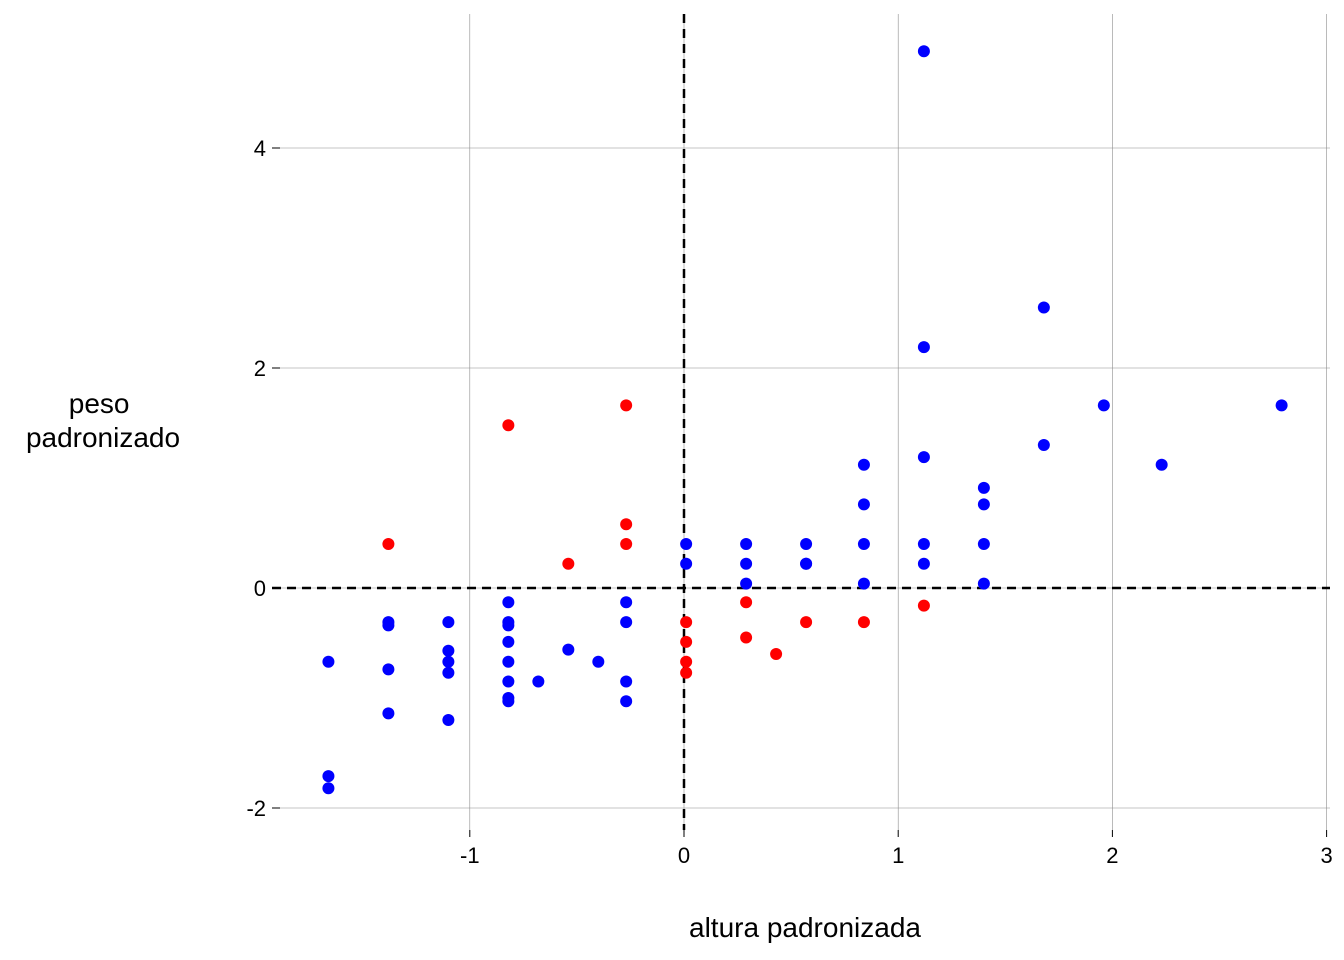 Image resolution: width=1344 pixels, height=960 pixels. I want to click on x-tick-label: 3, so click(1326, 855).